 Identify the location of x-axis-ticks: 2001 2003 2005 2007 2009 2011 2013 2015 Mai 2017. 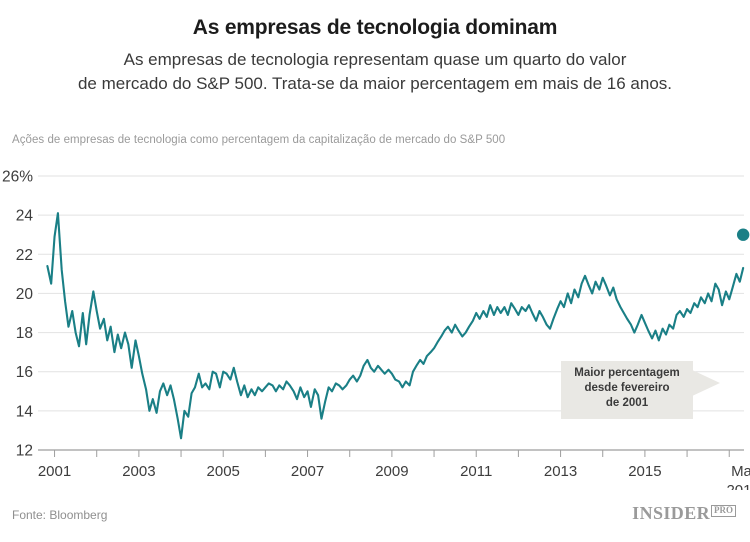
(394, 470).